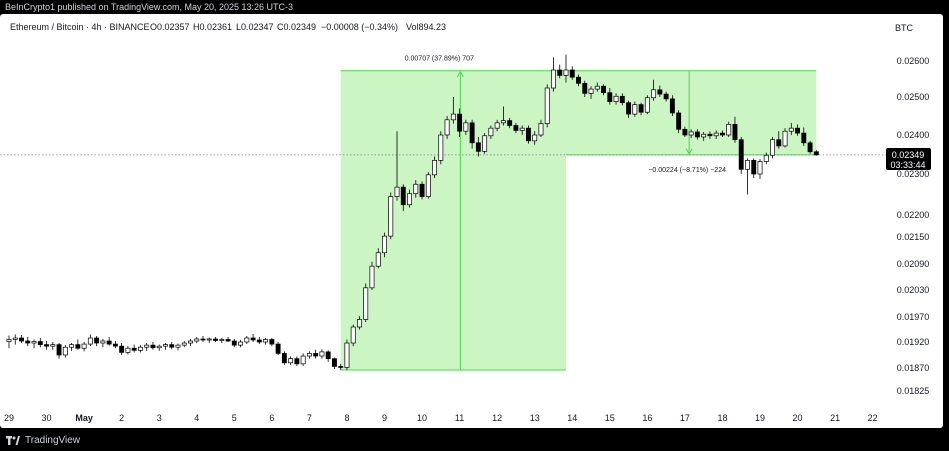 This screenshot has height=451, width=949. What do you see at coordinates (913, 215) in the screenshot?
I see `price-tick-label: 0.02200` at bounding box center [913, 215].